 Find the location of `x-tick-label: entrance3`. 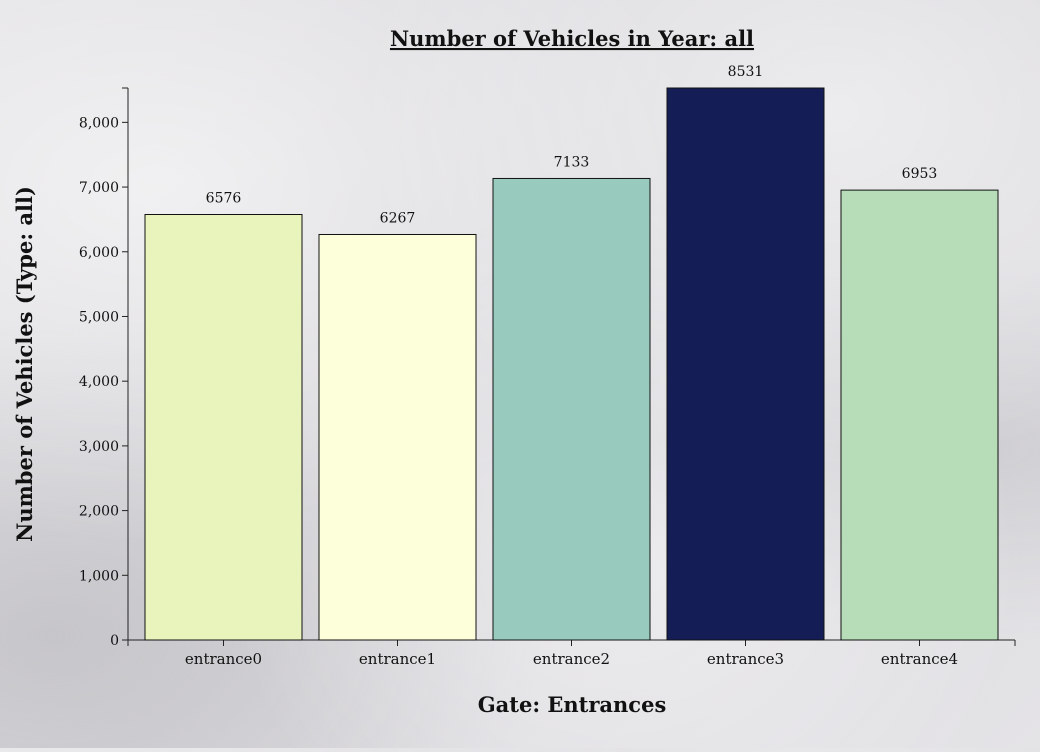

x-tick-label: entrance3 is located at coordinates (745, 659).